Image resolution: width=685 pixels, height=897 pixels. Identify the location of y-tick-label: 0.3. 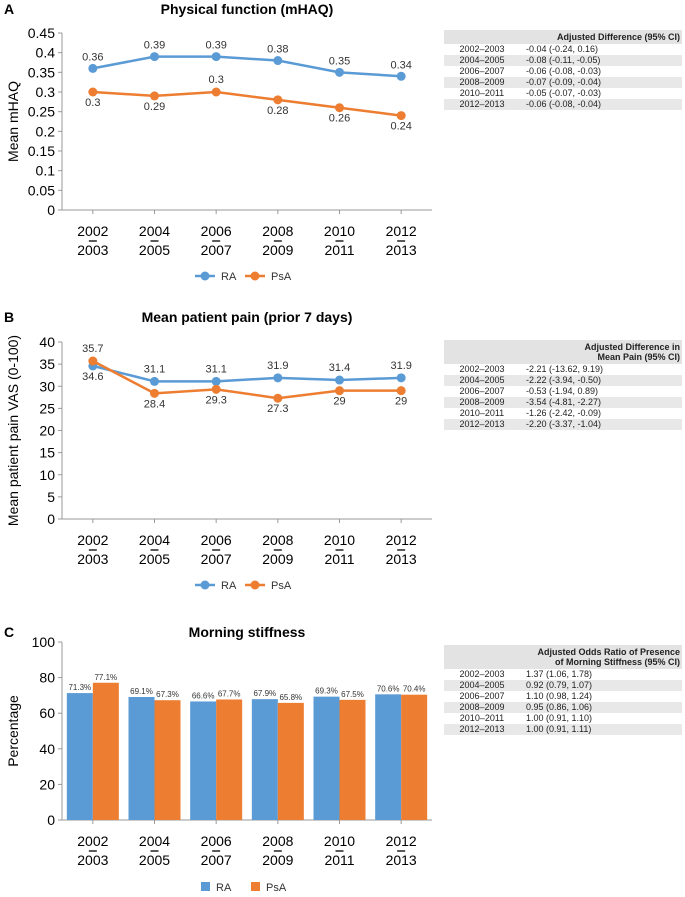
(46, 92).